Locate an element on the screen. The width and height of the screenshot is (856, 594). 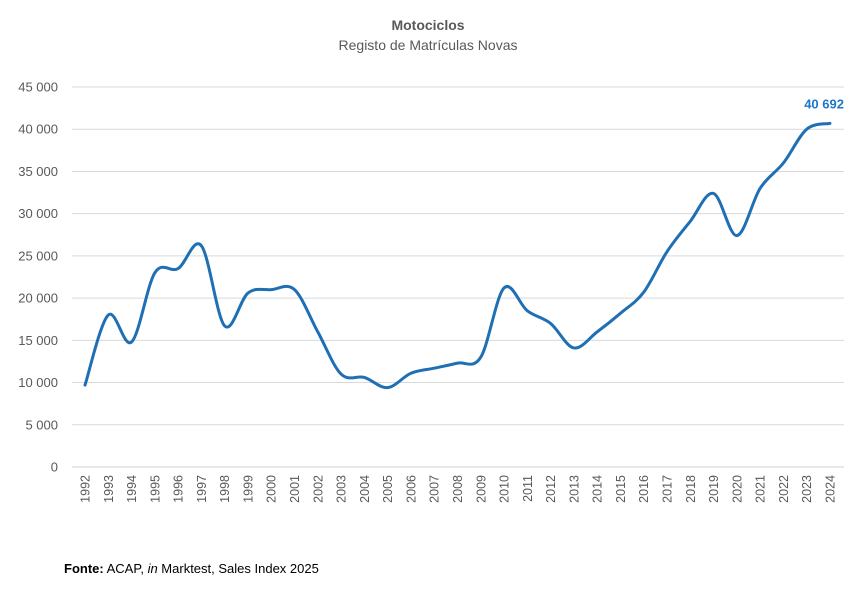
x-tick-label: 2008 is located at coordinates (458, 489).